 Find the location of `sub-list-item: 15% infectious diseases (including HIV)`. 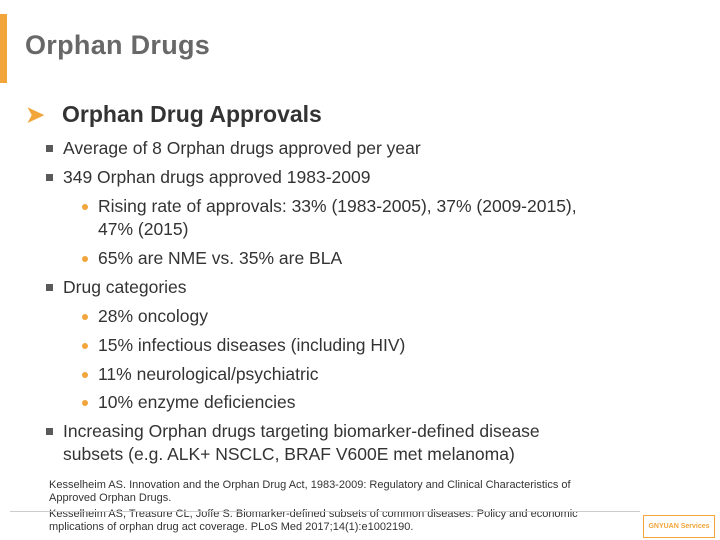

sub-list-item: 15% infectious diseases (including HIV) is located at coordinates (244, 345).